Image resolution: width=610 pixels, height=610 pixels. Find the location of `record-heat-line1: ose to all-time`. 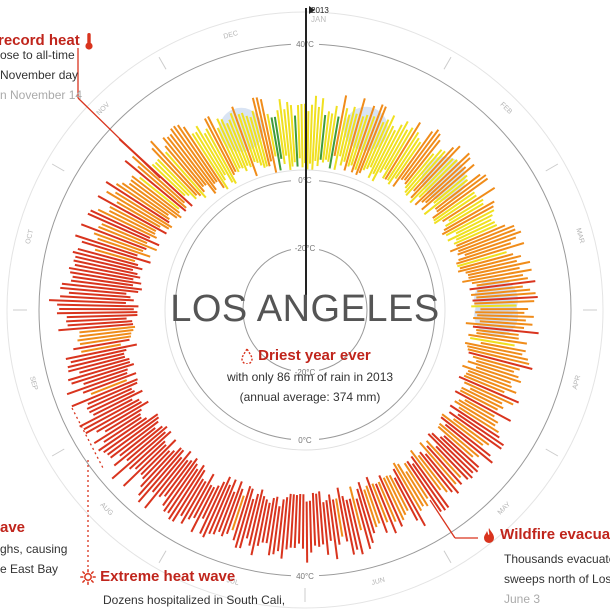

record-heat-line1: ose to all-time is located at coordinates (37, 55).